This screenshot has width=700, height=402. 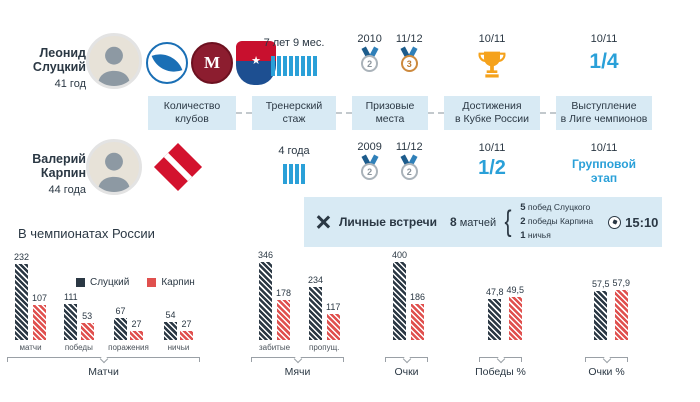 I want to click on experience-tally-slutsky, so click(x=294, y=66).